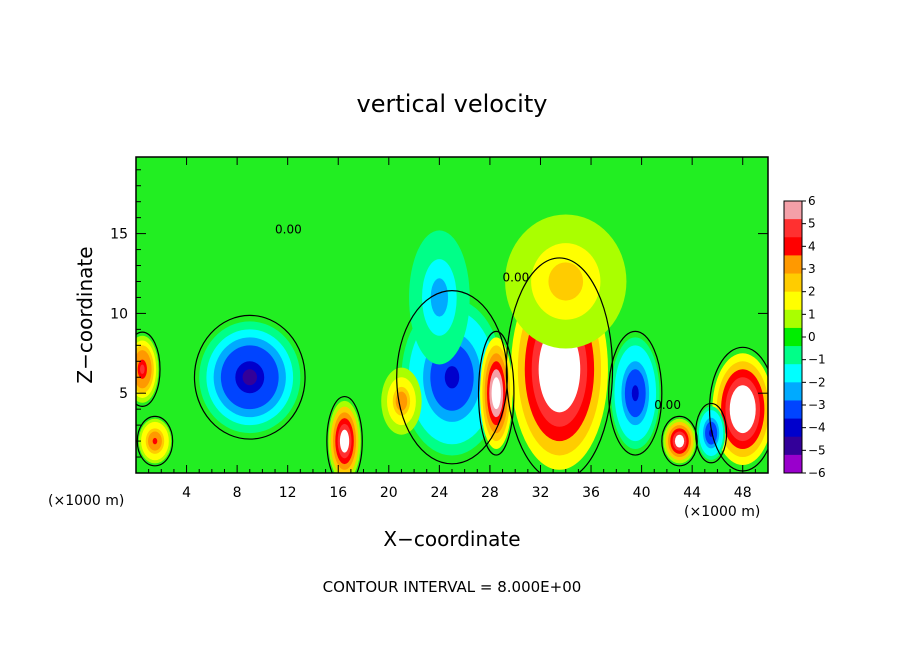 This screenshot has width=904, height=654. I want to click on x-tick-label: 44, so click(692, 493).